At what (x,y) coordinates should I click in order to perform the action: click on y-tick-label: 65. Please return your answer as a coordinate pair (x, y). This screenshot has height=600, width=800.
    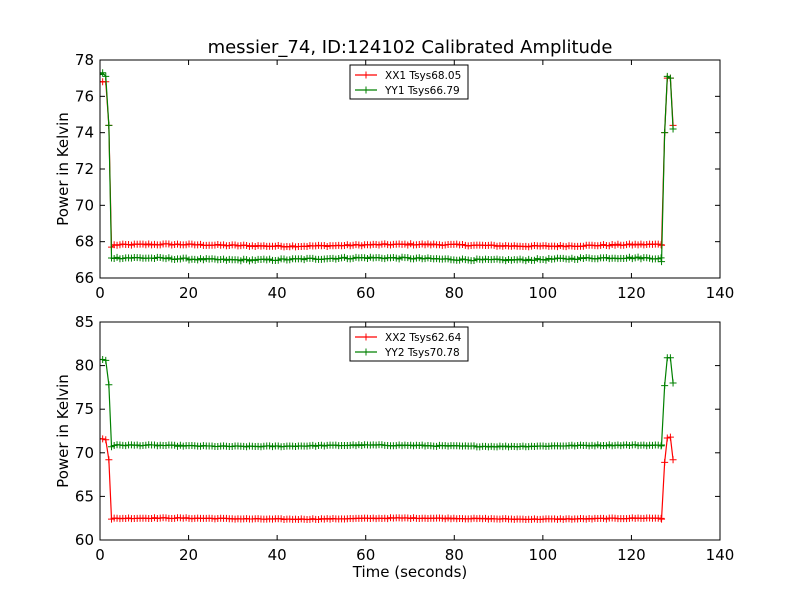
    Looking at the image, I should click on (84, 496).